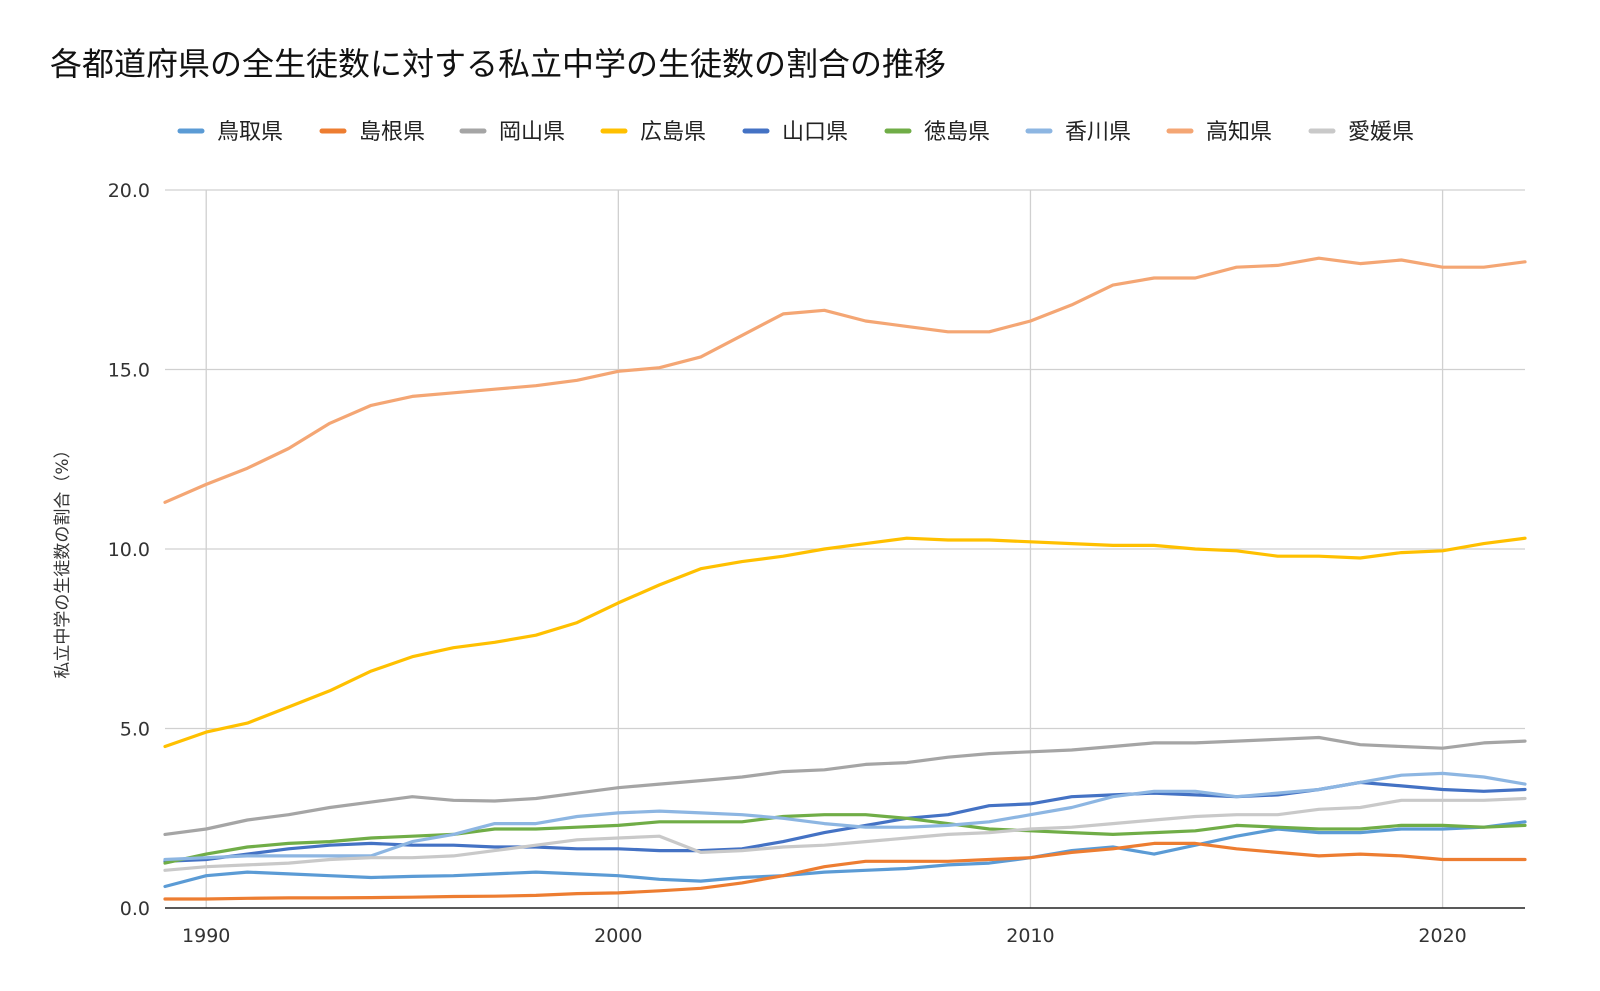  Describe the element at coordinates (392, 132) in the screenshot. I see `legend-label: 島根県` at that location.